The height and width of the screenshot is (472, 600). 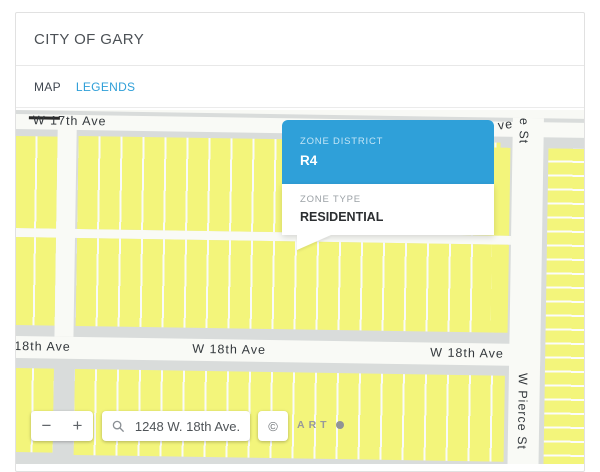 What do you see at coordinates (229, 349) in the screenshot?
I see `street-label-18th-center: W 18th Ave` at bounding box center [229, 349].